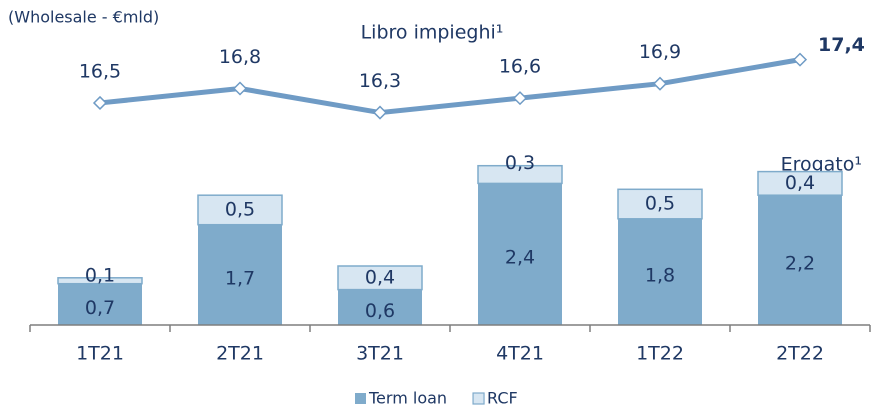  What do you see at coordinates (100, 354) in the screenshot?
I see `x-tick-label: 1T21` at bounding box center [100, 354].